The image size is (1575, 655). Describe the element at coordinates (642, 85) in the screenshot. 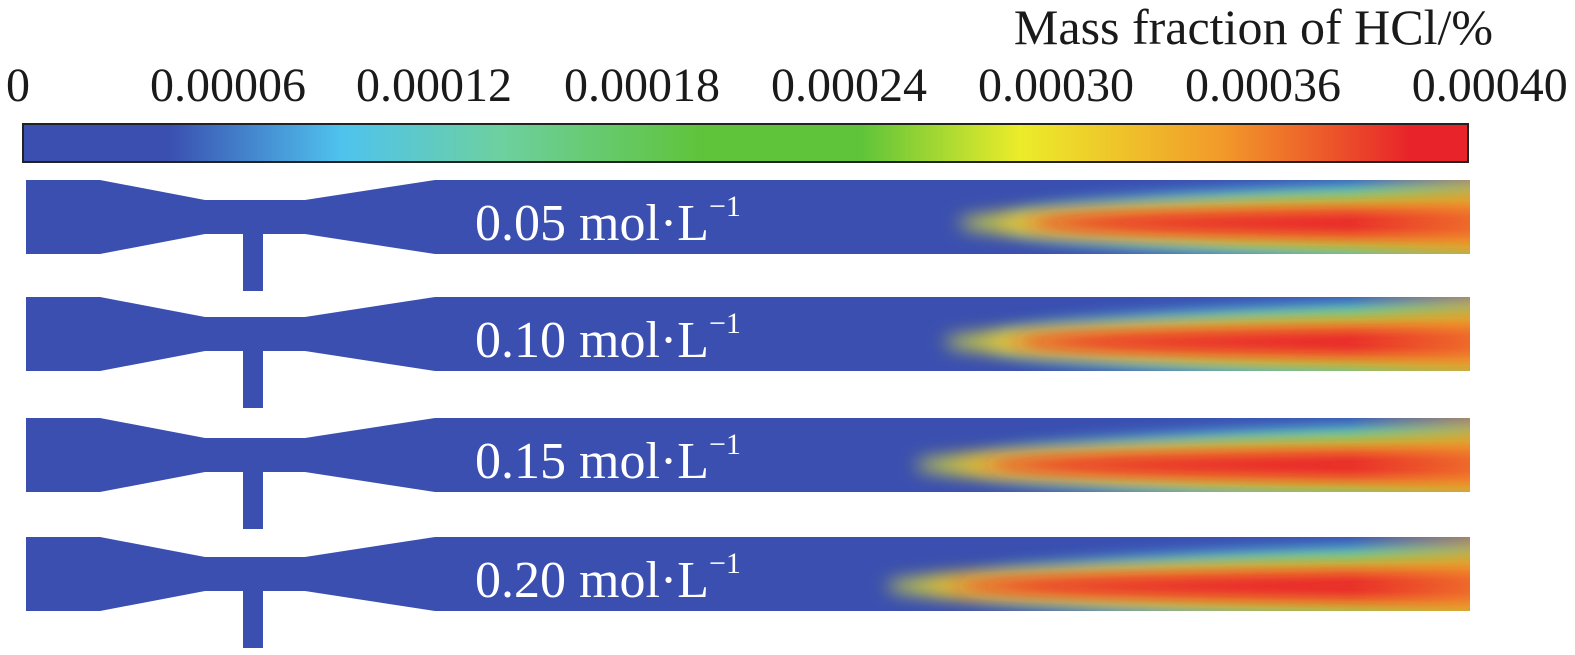

I see `colorbar-tick-label: 0.00018` at that location.